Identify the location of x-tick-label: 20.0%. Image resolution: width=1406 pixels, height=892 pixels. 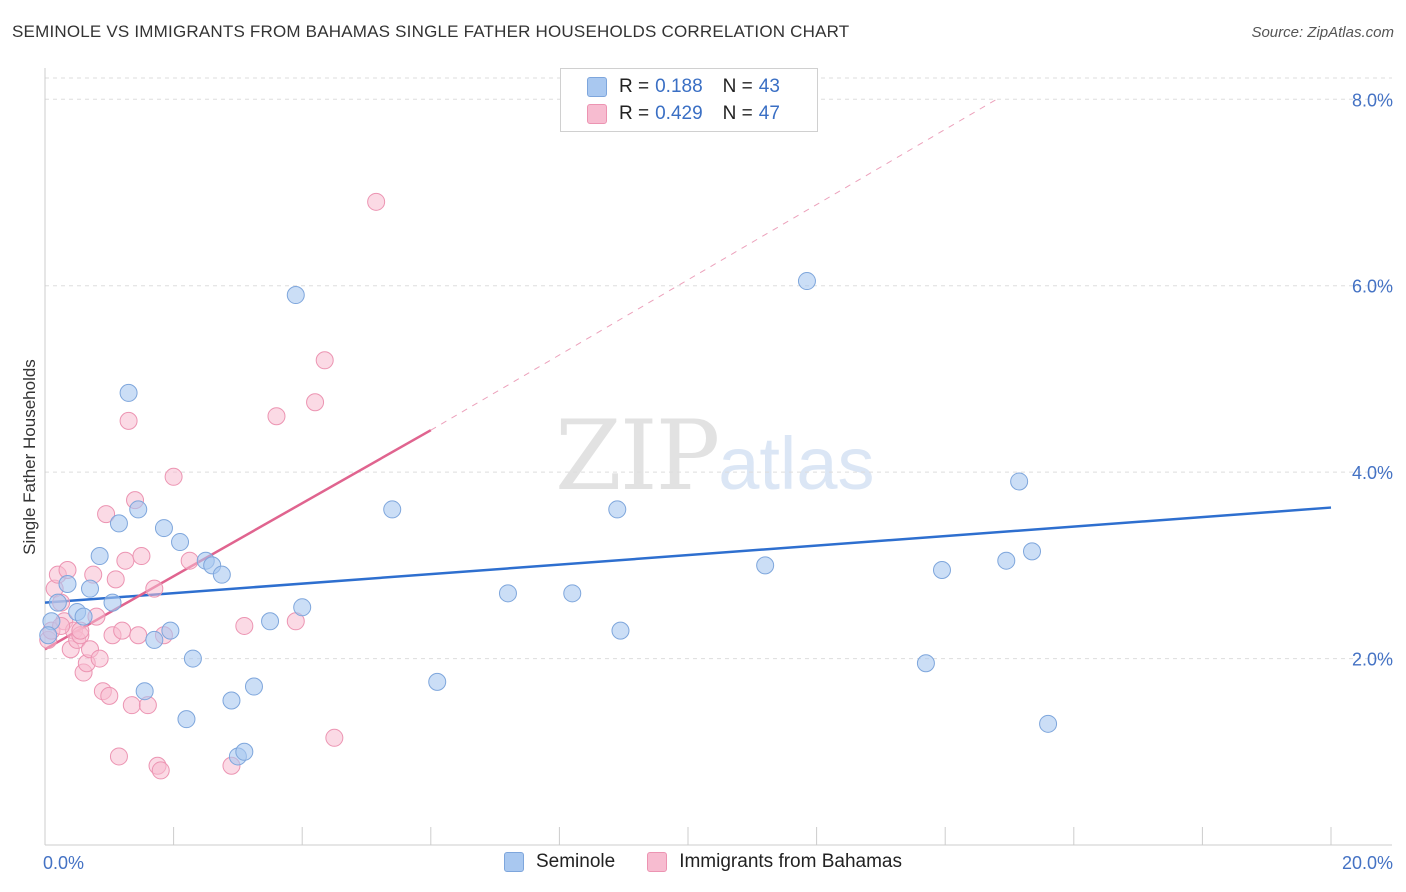
(1367, 863).